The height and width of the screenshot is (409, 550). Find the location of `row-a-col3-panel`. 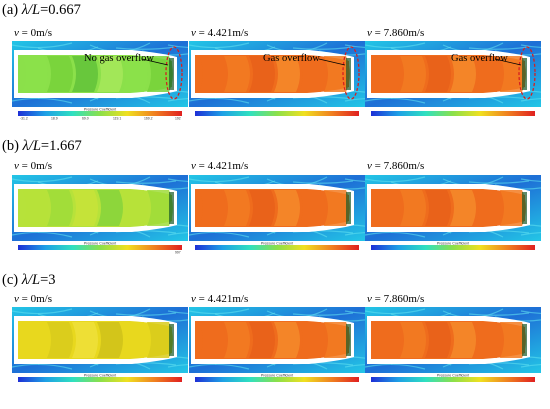

row-a-col3-panel is located at coordinates (453, 80).